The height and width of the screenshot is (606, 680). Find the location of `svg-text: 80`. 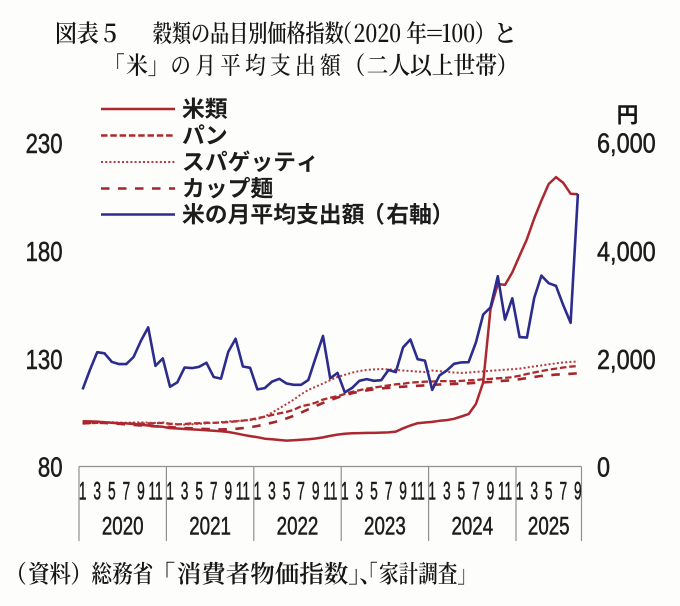

svg-text: 80 is located at coordinates (50, 467).